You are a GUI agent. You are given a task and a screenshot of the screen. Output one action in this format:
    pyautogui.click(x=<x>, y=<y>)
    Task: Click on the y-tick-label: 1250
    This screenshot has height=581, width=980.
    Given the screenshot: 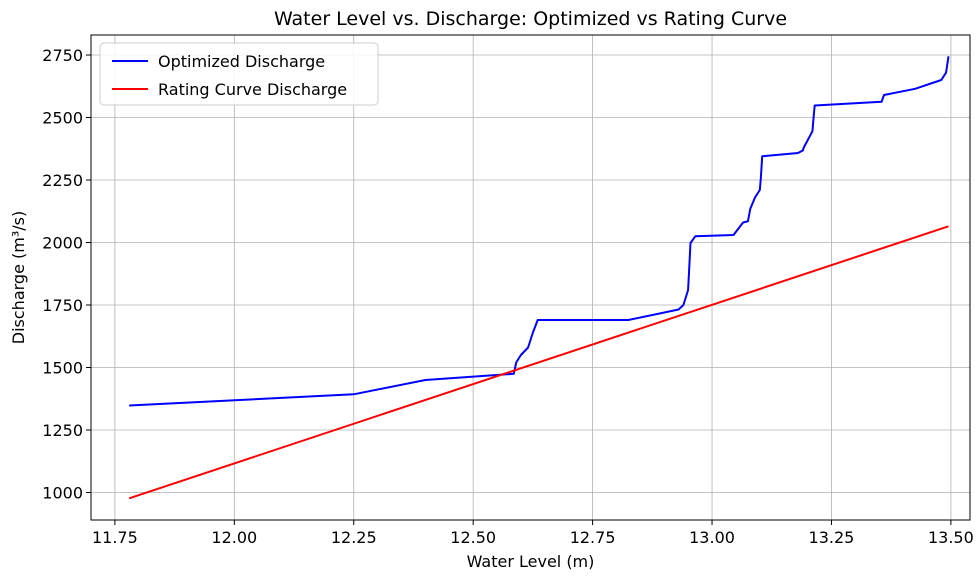 What is the action you would take?
    pyautogui.click(x=62, y=430)
    